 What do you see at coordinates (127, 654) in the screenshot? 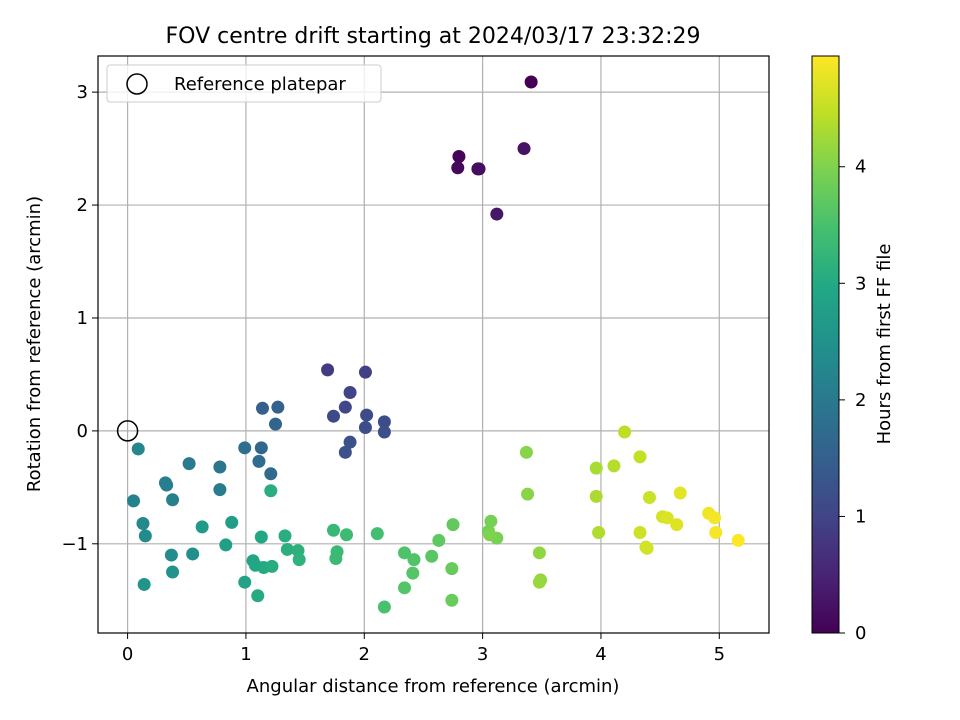
I see `x-tick-label: 0` at bounding box center [127, 654].